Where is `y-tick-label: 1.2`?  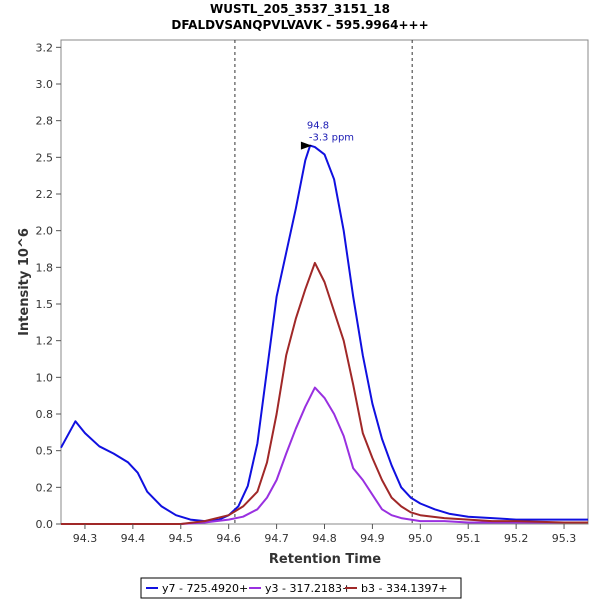
y-tick-label: 1.2 is located at coordinates (45, 341).